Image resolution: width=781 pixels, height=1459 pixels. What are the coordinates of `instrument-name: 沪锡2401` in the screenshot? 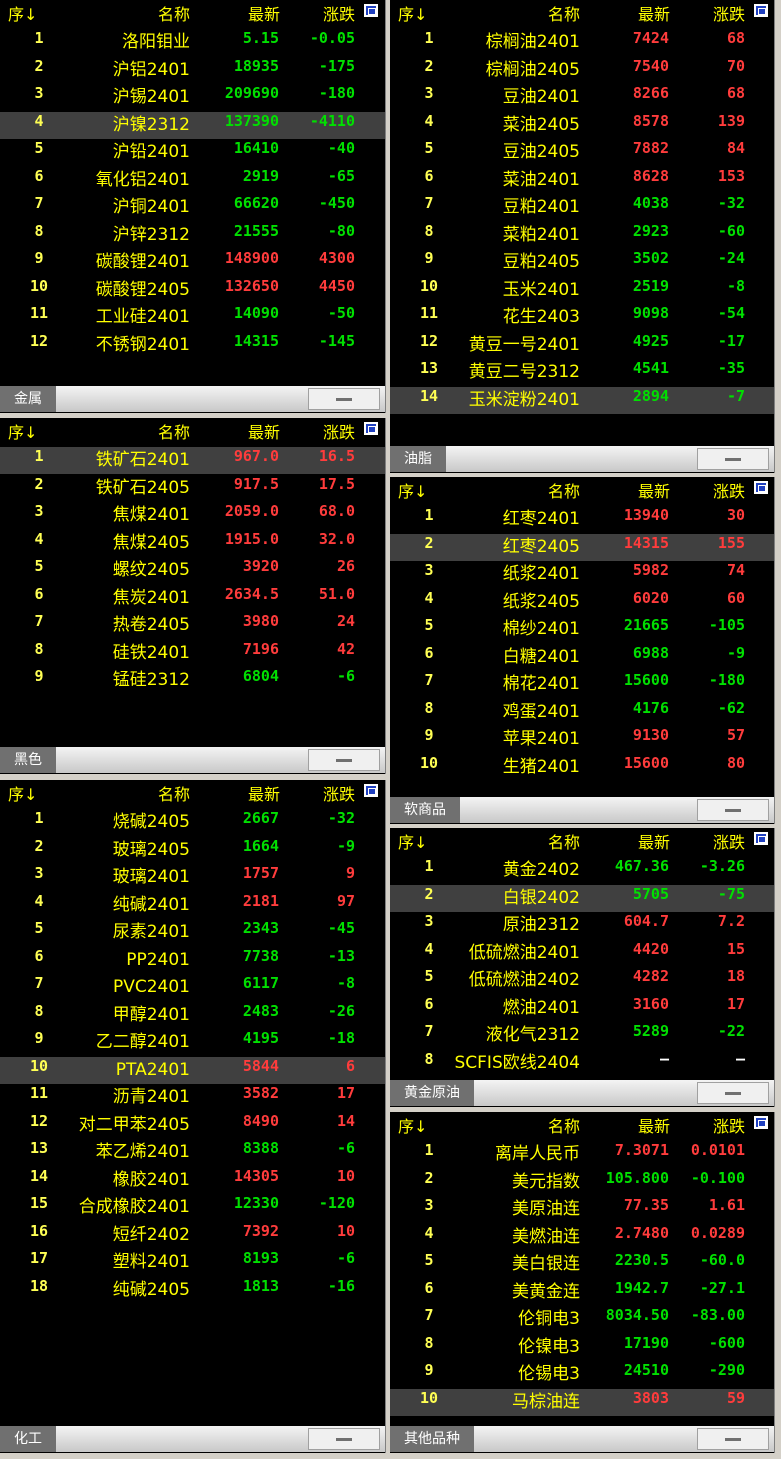 It's located at (151, 97).